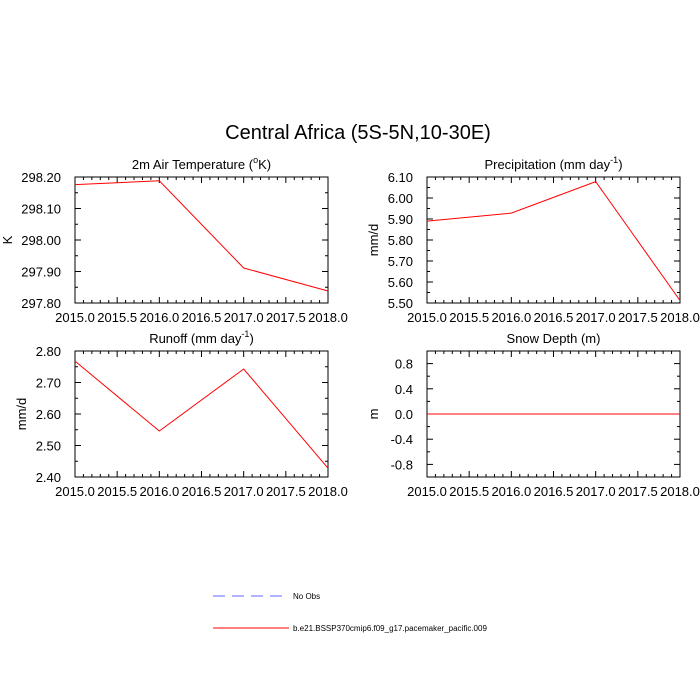 Image resolution: width=700 pixels, height=700 pixels. Describe the element at coordinates (41, 303) in the screenshot. I see `y-tick-label: 297.80` at that location.